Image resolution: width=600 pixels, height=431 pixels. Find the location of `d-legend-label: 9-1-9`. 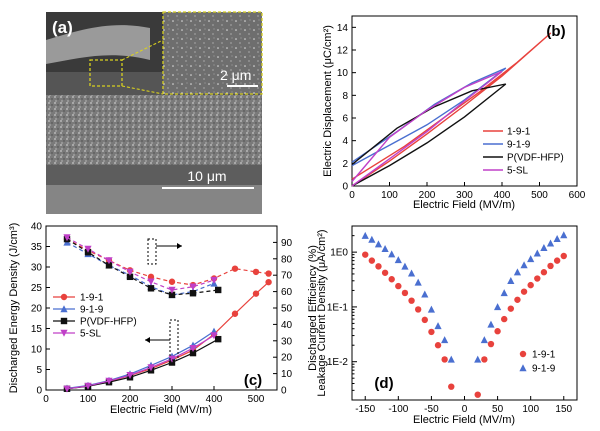

d-legend-label: 9-1-9 is located at coordinates (544, 369).